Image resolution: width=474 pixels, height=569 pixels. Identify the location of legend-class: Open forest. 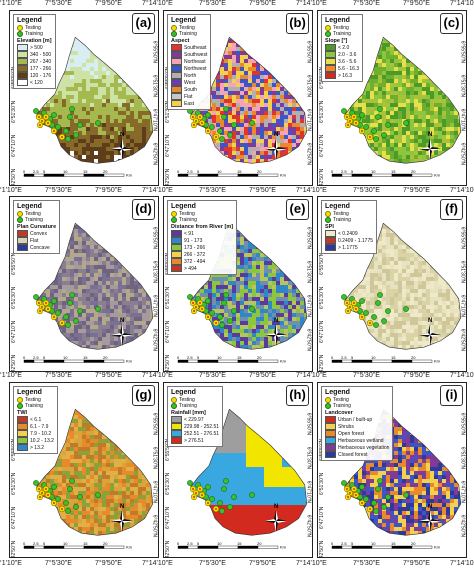
(357, 433).